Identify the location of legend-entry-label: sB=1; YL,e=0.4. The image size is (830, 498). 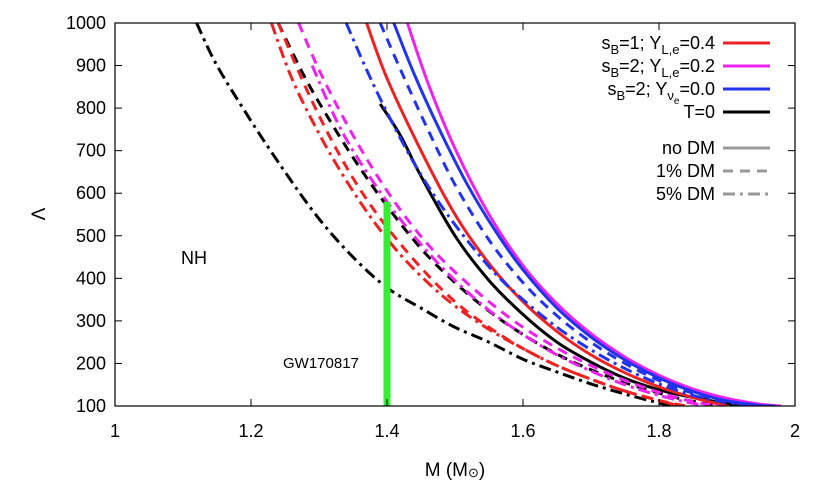
(658, 45).